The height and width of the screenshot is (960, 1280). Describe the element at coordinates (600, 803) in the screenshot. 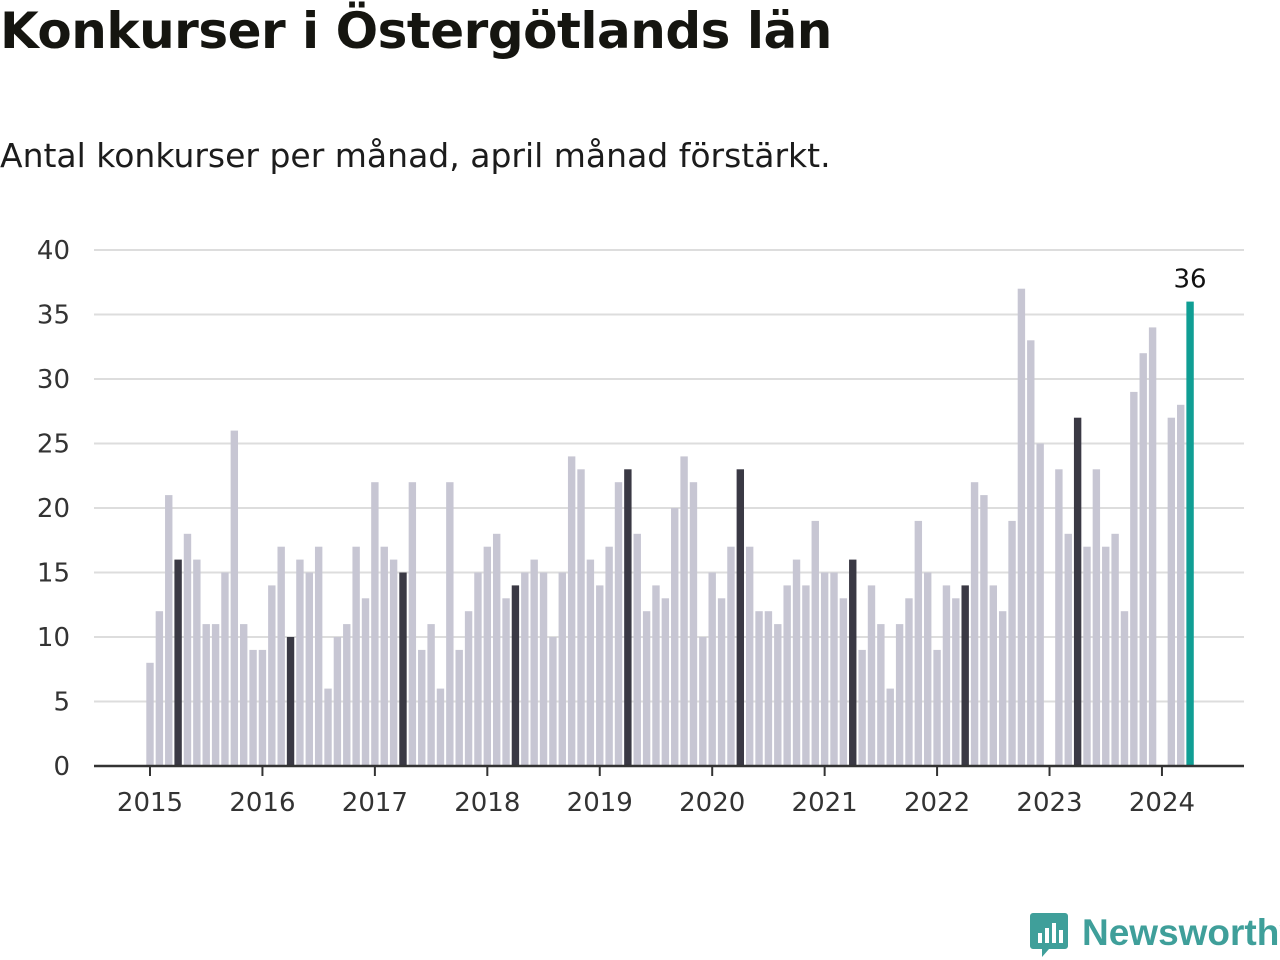

I see `x-tick-label: 2019` at that location.